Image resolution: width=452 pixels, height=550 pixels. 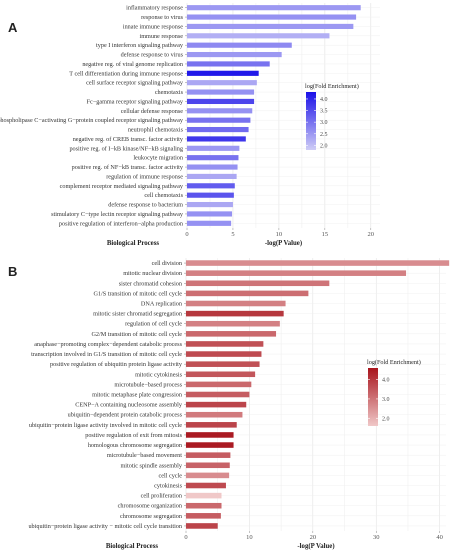 What do you see at coordinates (152, 273) in the screenshot?
I see `category-label: mitotic nuclear division` at bounding box center [152, 273].